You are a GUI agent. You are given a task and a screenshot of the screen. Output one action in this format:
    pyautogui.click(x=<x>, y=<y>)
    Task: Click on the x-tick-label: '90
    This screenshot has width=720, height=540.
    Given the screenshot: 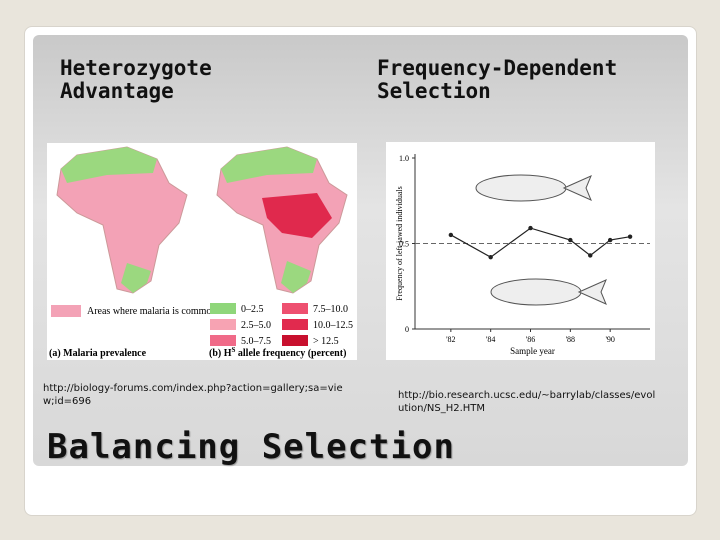 What is the action you would take?
    pyautogui.click(x=609, y=339)
    